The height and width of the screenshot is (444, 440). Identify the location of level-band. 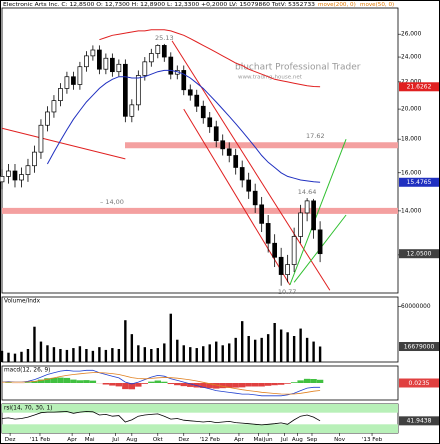
(261, 145).